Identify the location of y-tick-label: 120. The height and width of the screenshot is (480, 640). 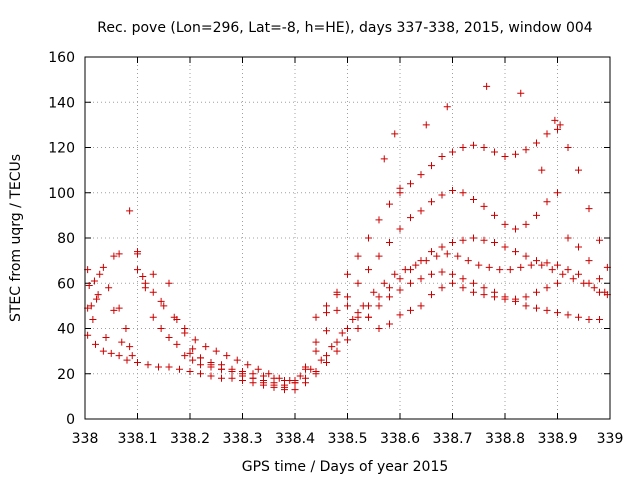
(61, 149).